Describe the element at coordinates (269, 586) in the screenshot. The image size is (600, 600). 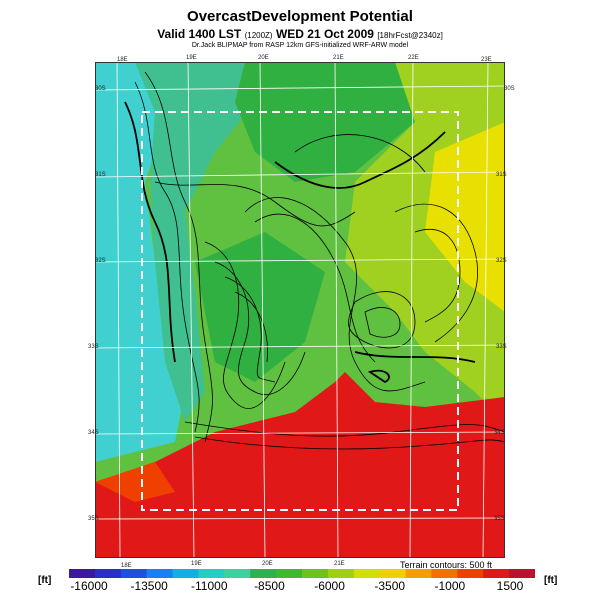
I see `color-bar-tick-label: -8500` at that location.